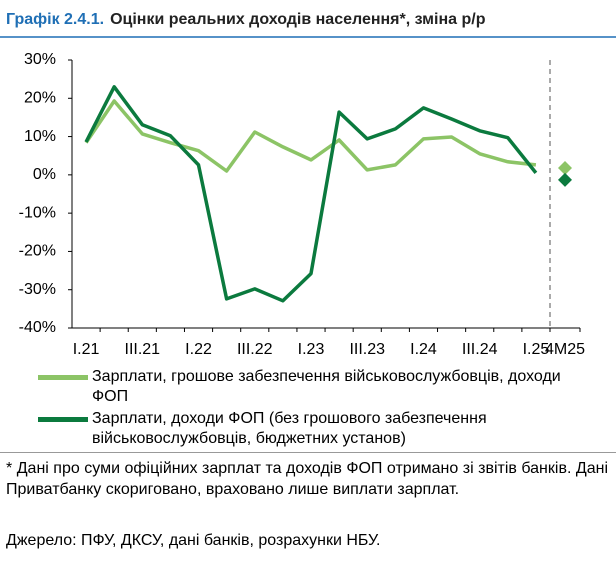 The image size is (616, 564). I want to click on x-tick-label: III.23, so click(367, 349).